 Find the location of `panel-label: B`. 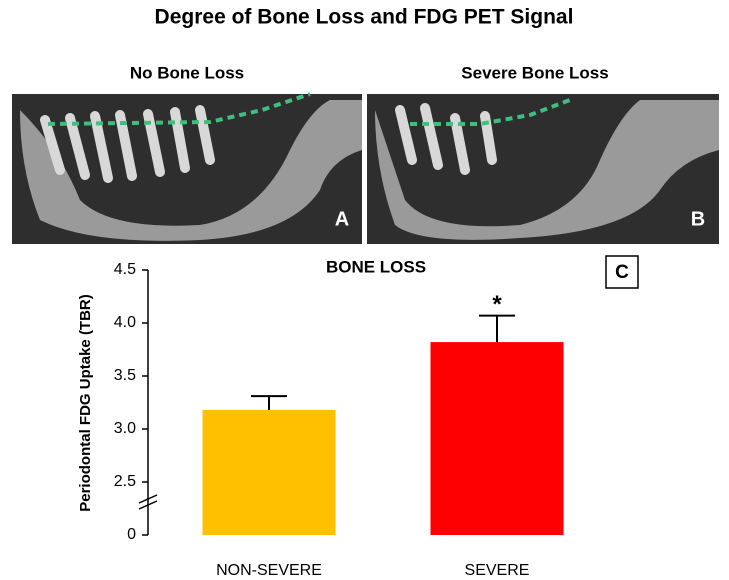

panel-label: B is located at coordinates (698, 219).